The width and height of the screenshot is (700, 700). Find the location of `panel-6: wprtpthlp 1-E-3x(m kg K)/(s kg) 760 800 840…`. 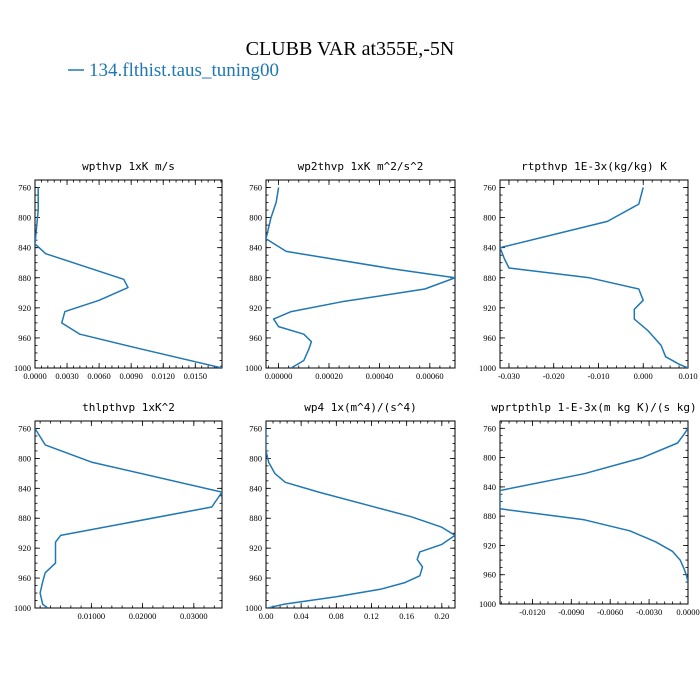

panel-6: wprtpthlp 1-E-3x(m kg K)/(s kg) 760 800 840… is located at coordinates (589, 509).